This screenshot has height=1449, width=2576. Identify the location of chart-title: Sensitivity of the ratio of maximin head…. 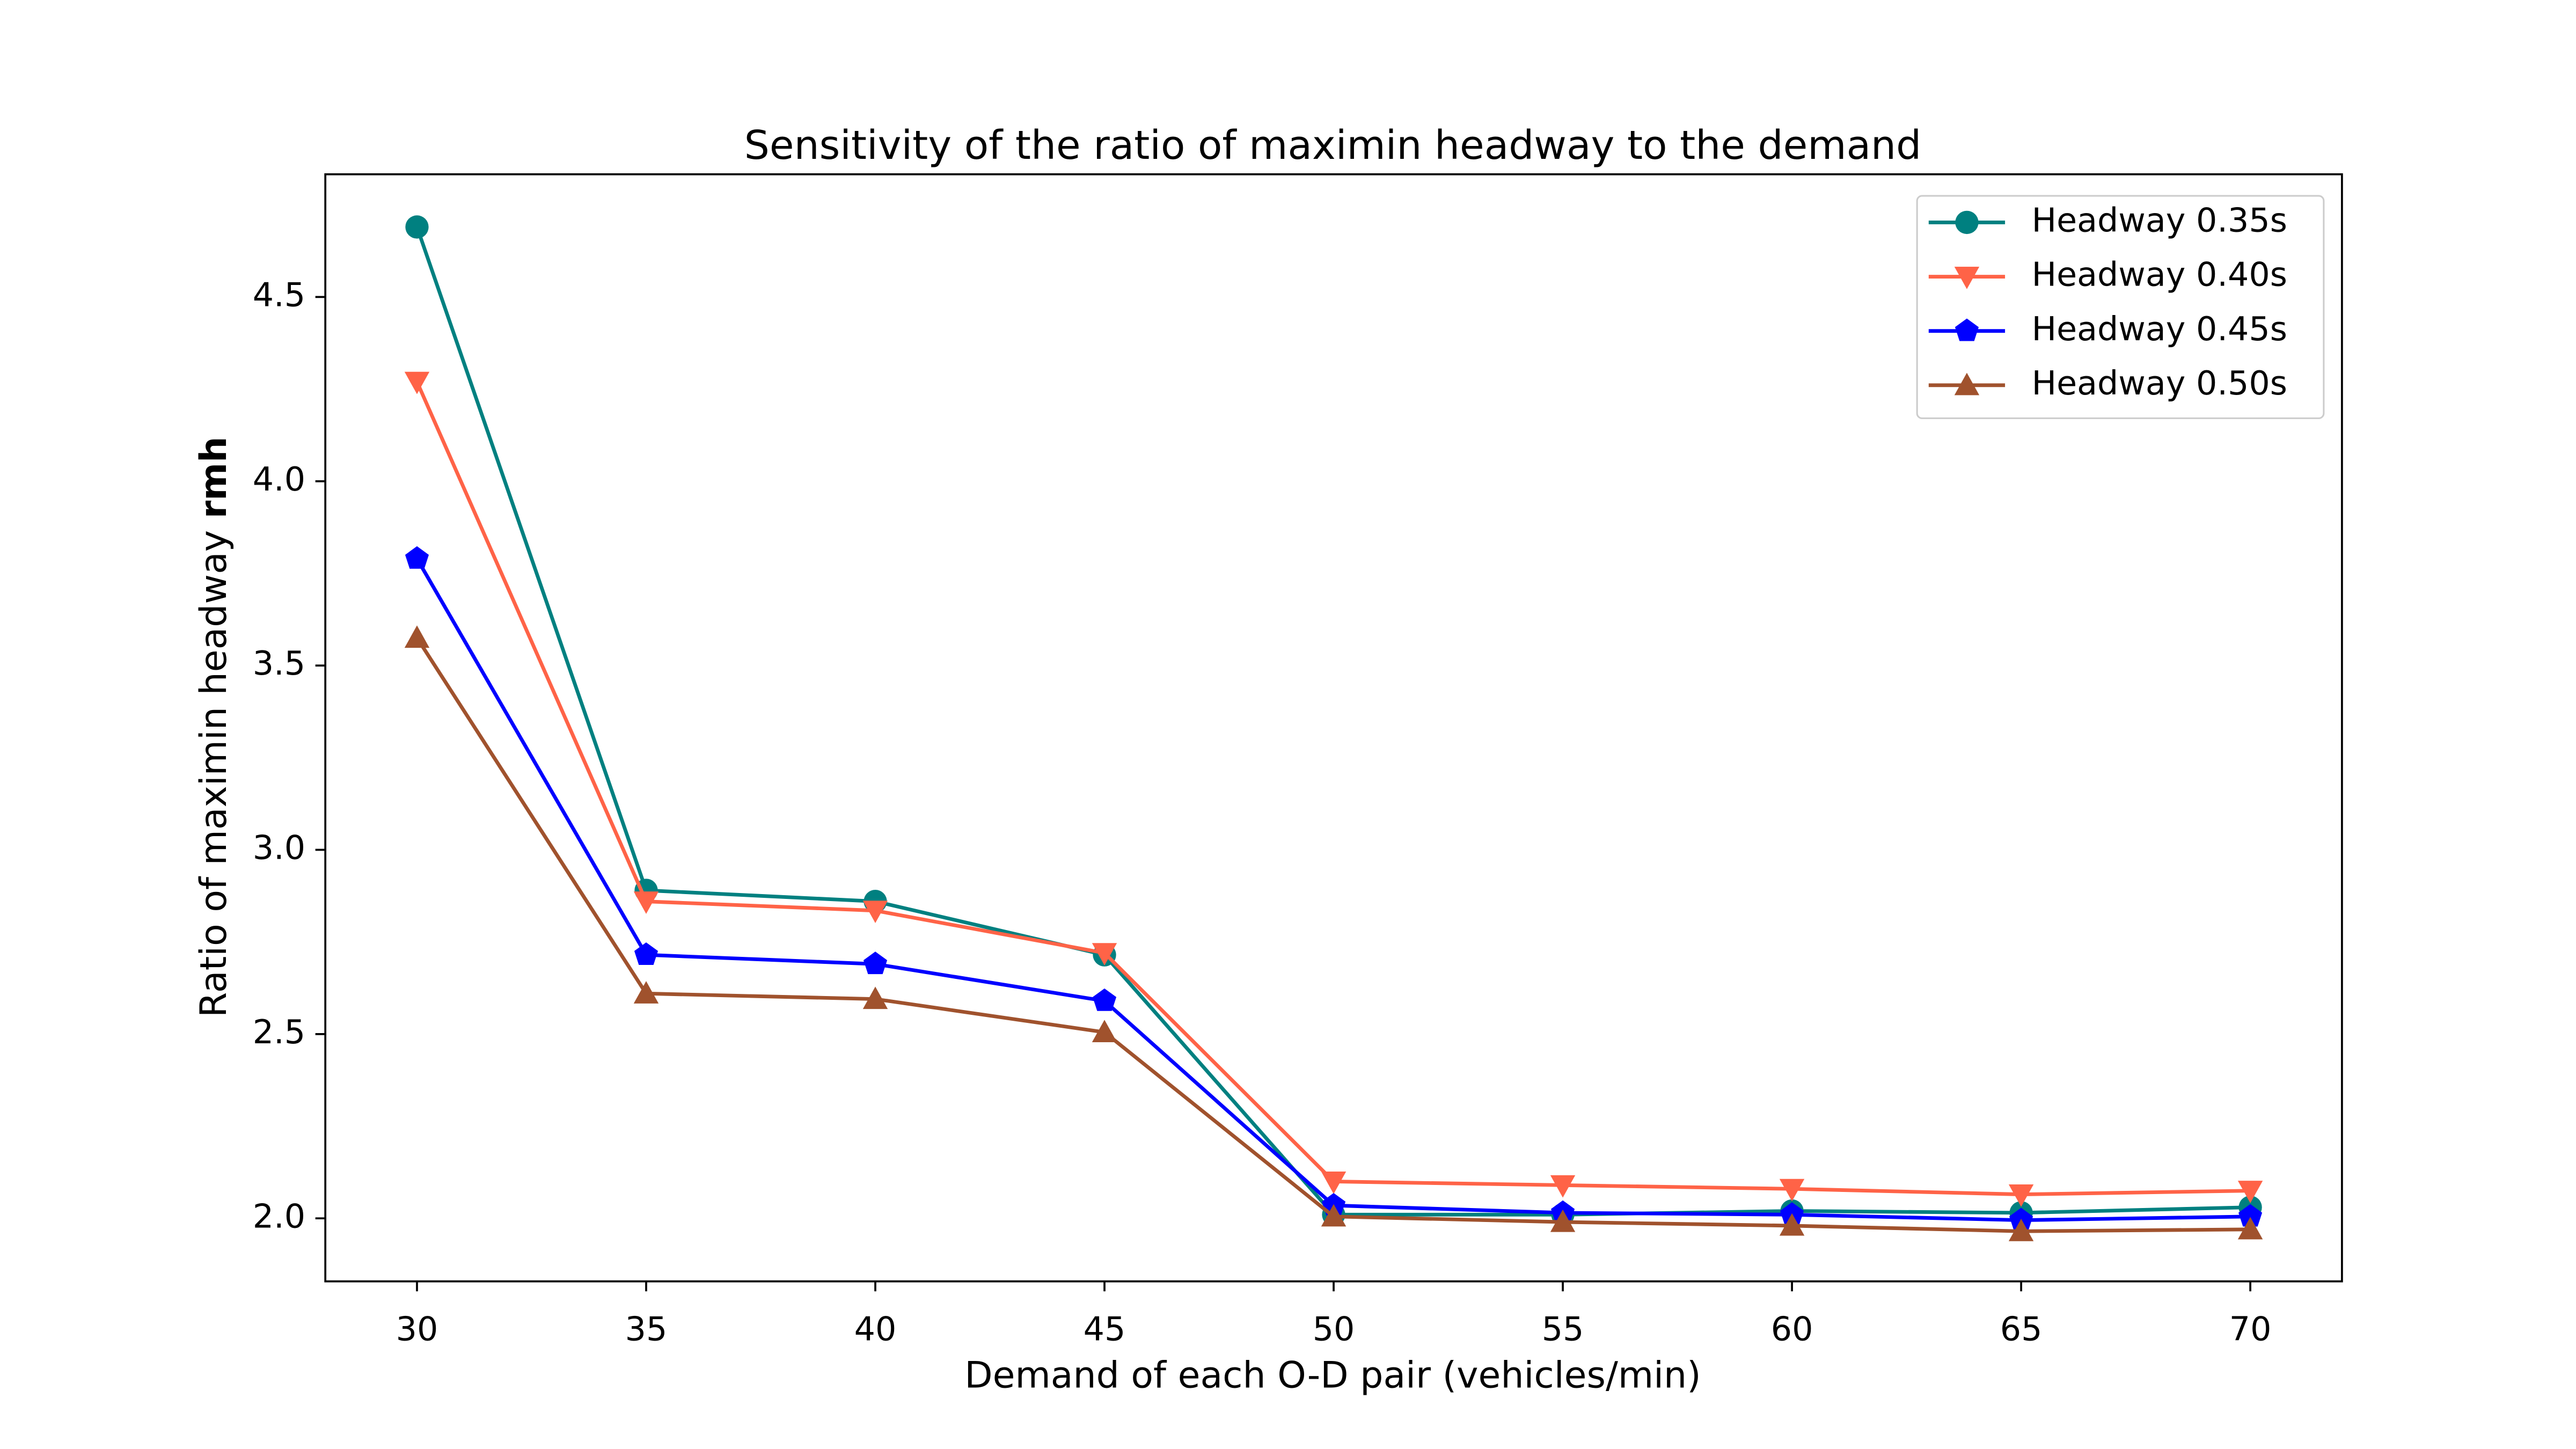
(1332, 145).